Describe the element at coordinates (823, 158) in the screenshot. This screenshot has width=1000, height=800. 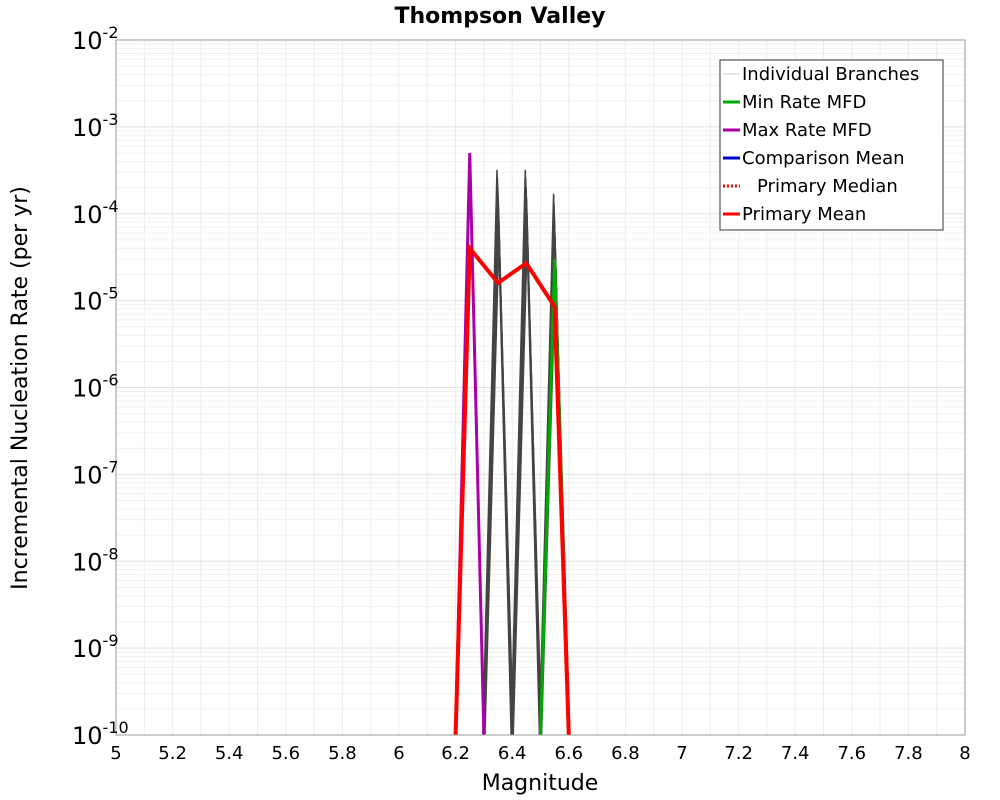
I see `legend-label: Comparison Mean` at that location.